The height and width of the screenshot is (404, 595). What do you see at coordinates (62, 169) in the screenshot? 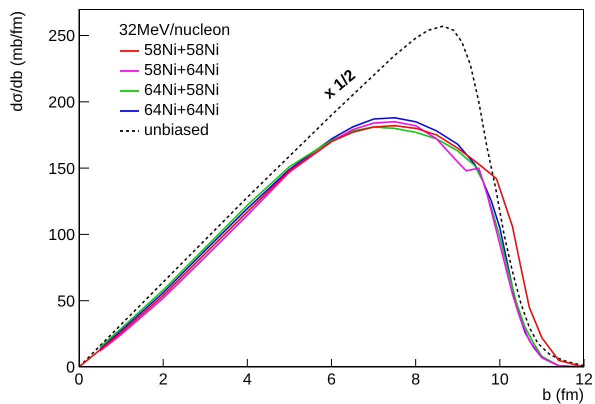
I see `y-tick-label: 150` at bounding box center [62, 169].